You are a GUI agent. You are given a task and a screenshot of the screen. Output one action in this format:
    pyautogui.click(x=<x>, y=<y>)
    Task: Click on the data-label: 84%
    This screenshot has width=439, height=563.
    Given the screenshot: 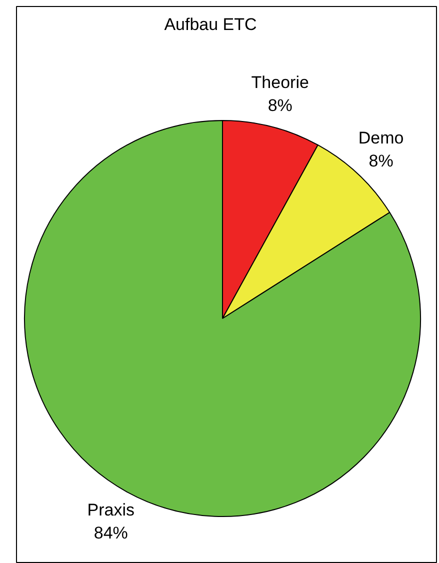 What is the action you would take?
    pyautogui.click(x=111, y=532)
    